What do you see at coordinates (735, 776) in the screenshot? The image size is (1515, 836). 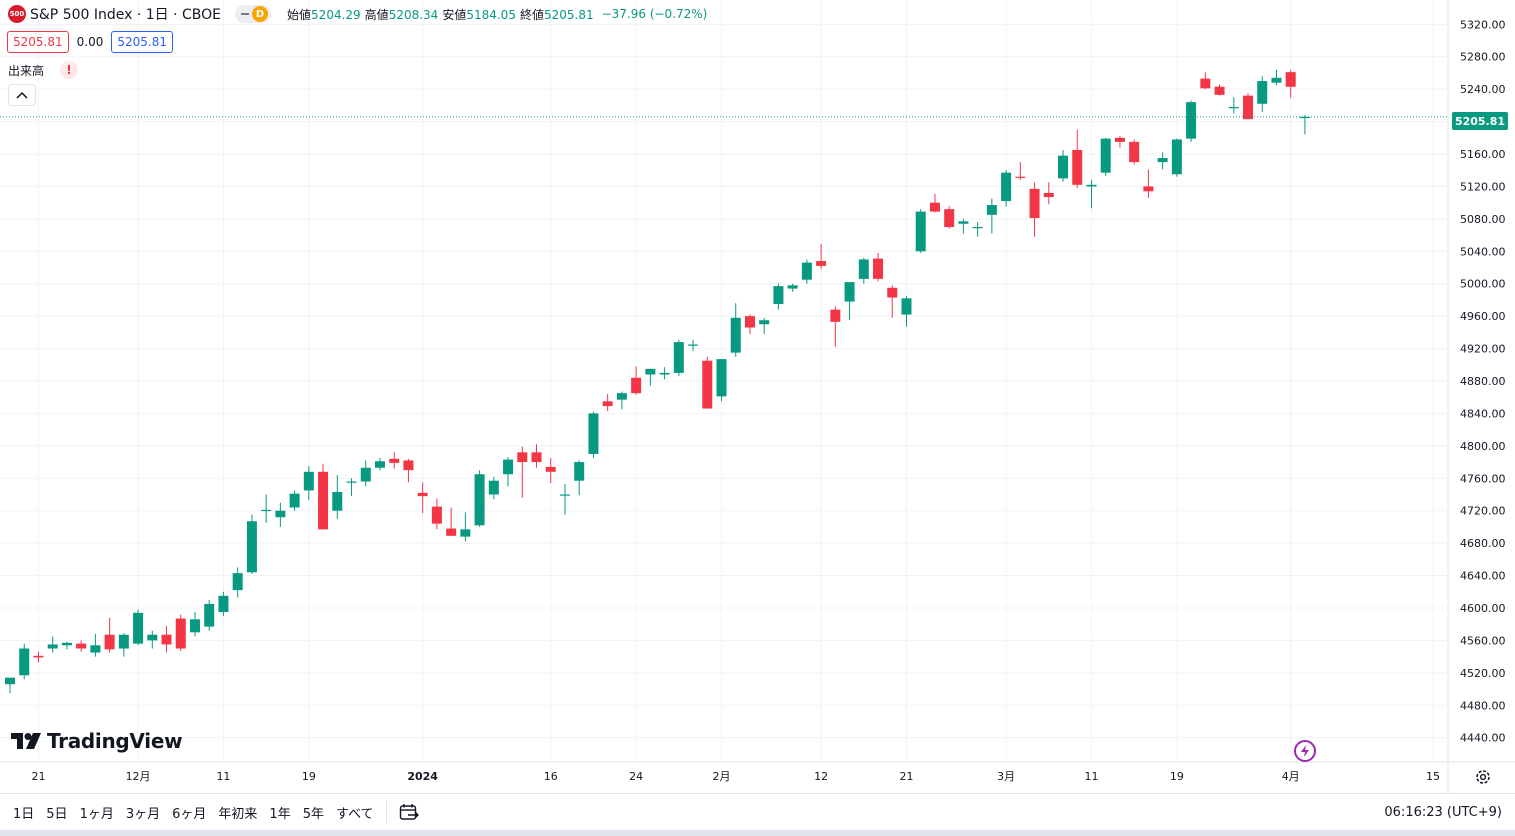 I see `x-axis-ticks: 21 12月 11 19 2024 16 24 2月 12 21 3月 11 19 4月 15` at bounding box center [735, 776].